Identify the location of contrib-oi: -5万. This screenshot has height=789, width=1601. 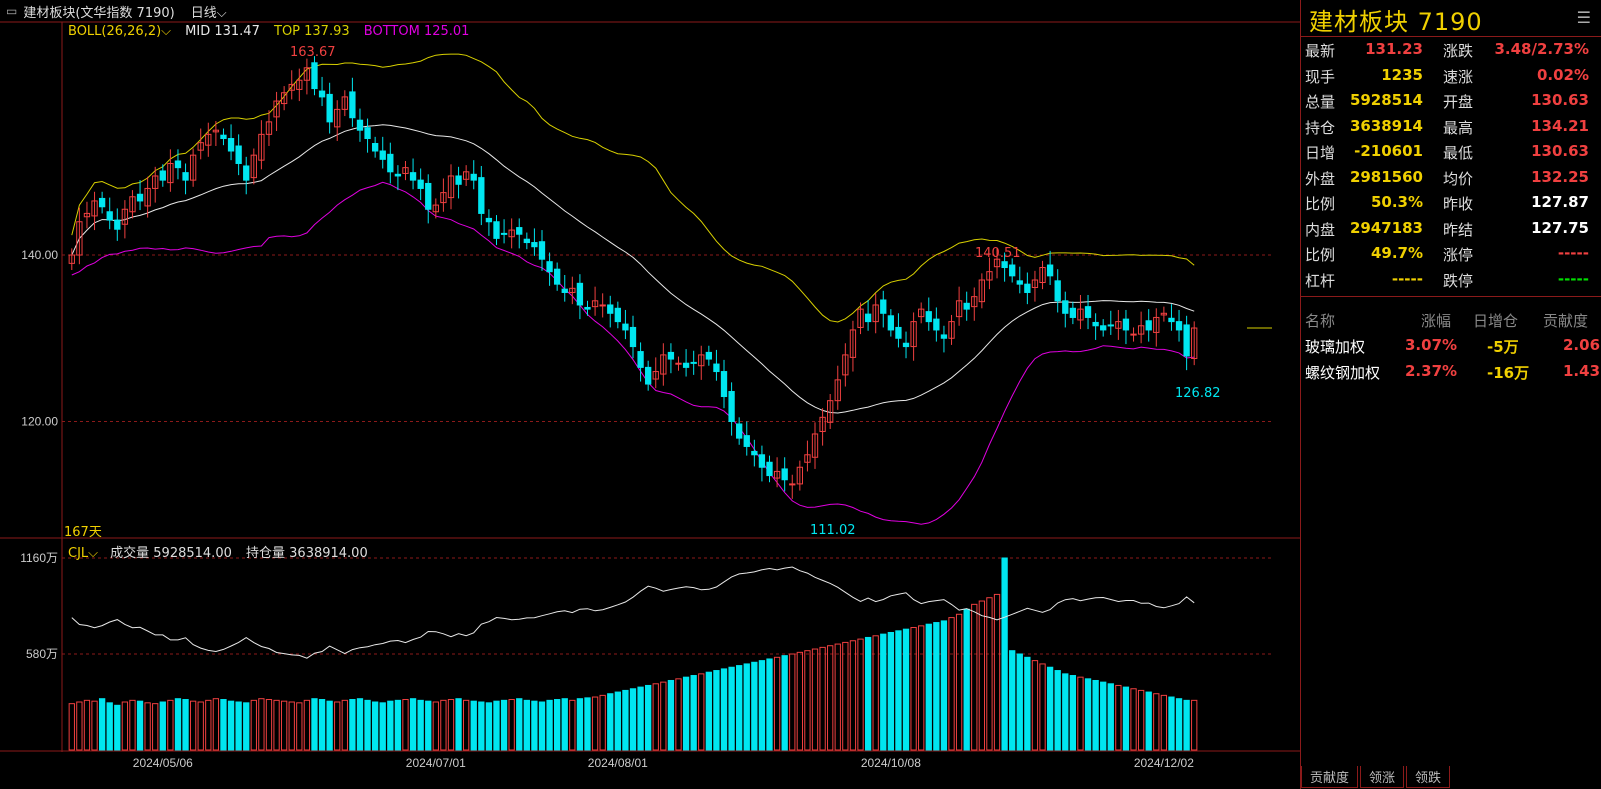
(1503, 347).